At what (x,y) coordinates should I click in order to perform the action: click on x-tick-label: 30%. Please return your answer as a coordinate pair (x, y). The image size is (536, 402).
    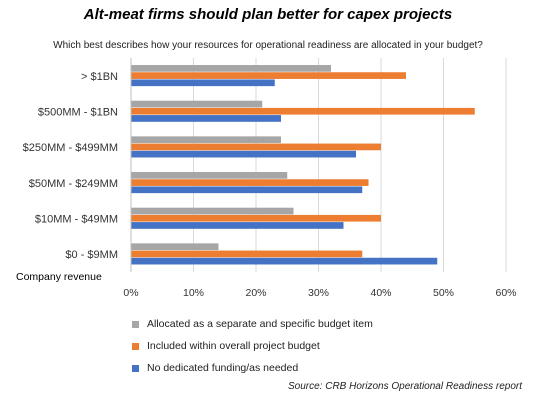
    Looking at the image, I should click on (318, 293).